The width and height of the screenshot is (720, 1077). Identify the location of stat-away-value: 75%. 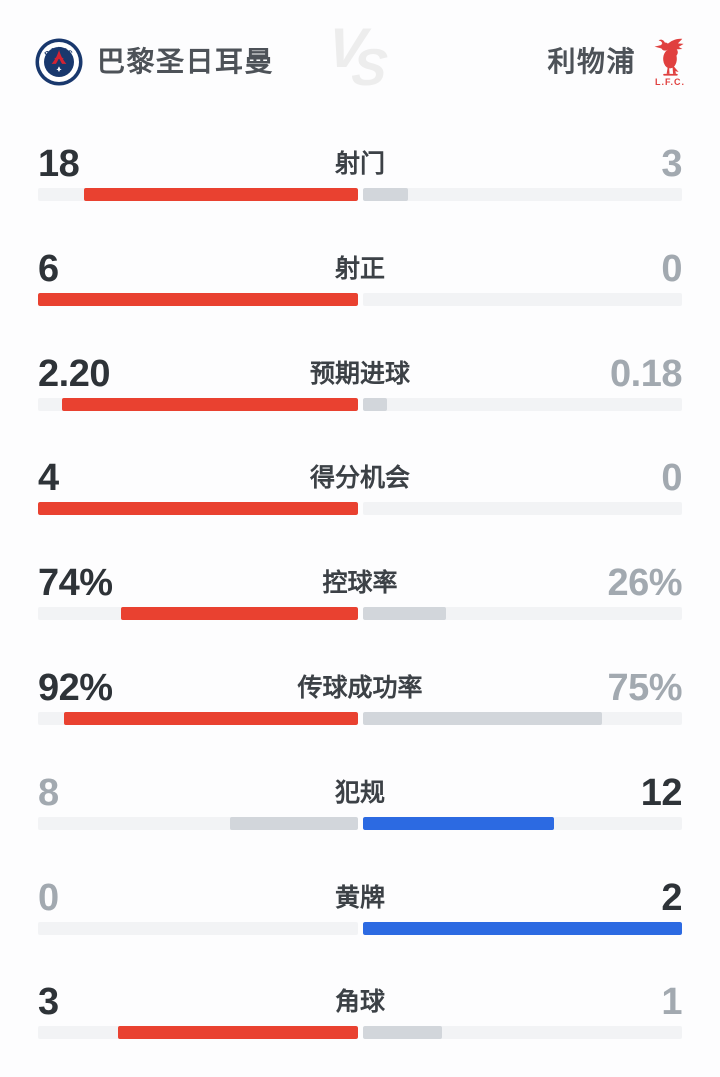
(644, 687).